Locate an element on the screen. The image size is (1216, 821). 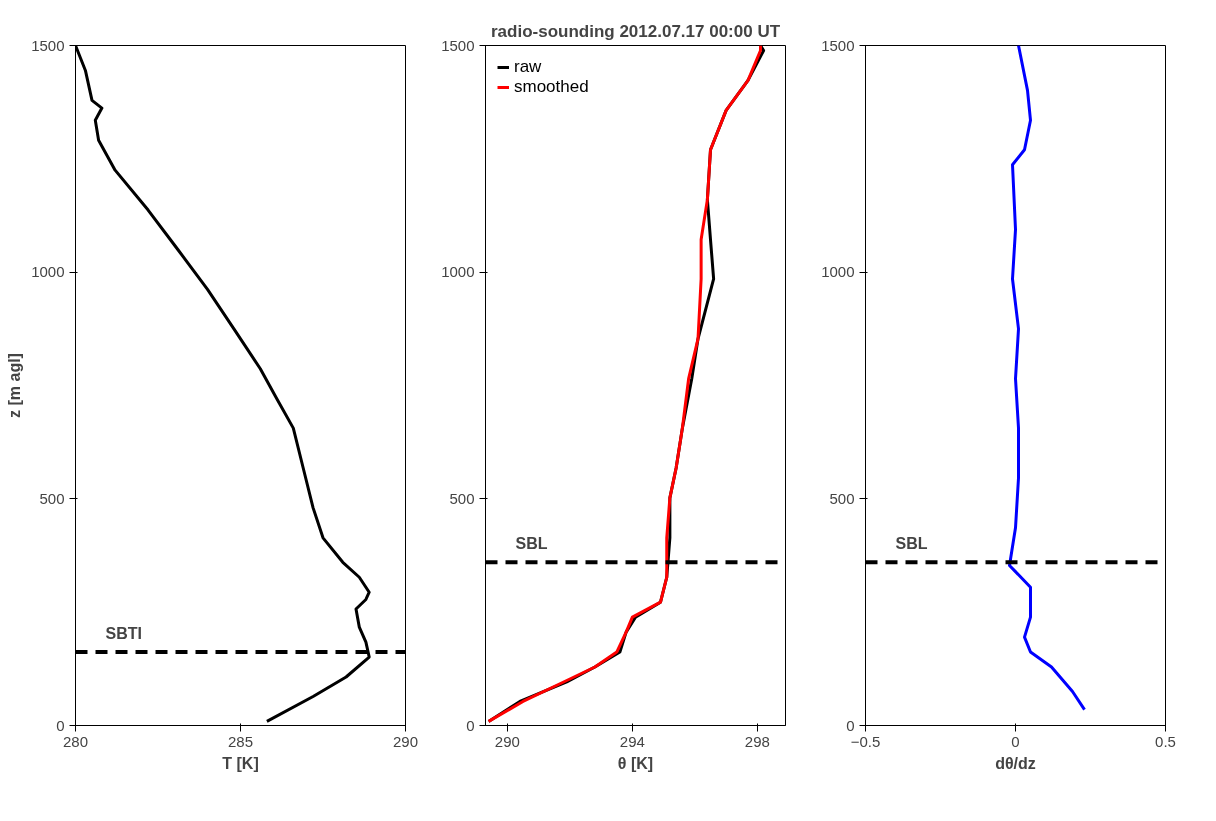
ref-line-label: SBTI is located at coordinates (123, 634).